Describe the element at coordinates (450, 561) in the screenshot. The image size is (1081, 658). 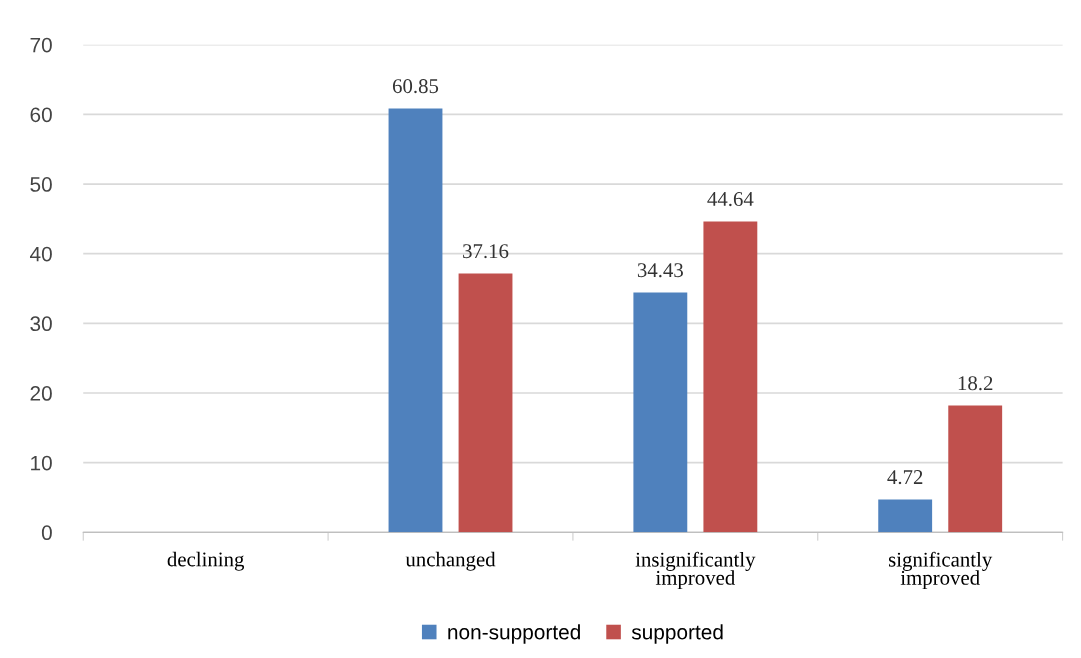
I see `x-tick-label: unchanged` at that location.